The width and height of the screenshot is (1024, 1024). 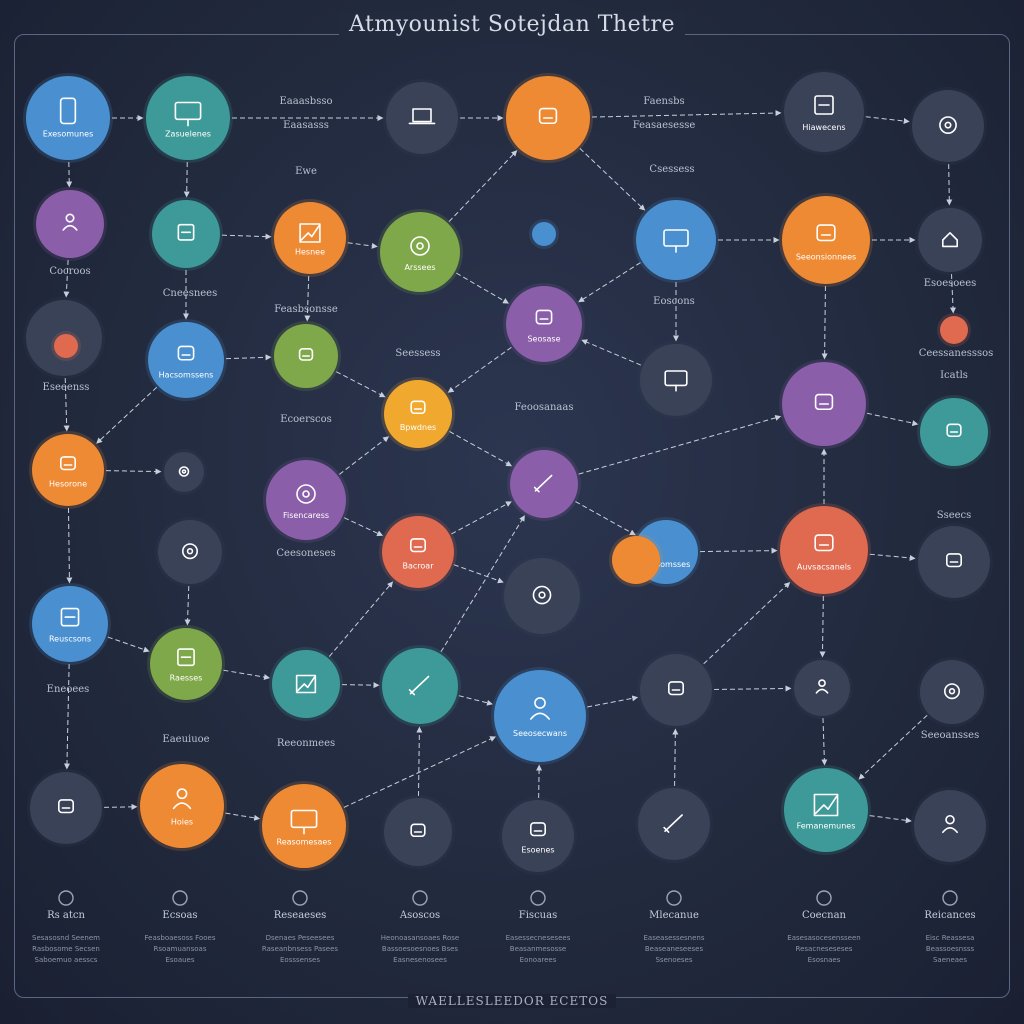 I want to click on edge-n8-n9, so click(x=246, y=236).